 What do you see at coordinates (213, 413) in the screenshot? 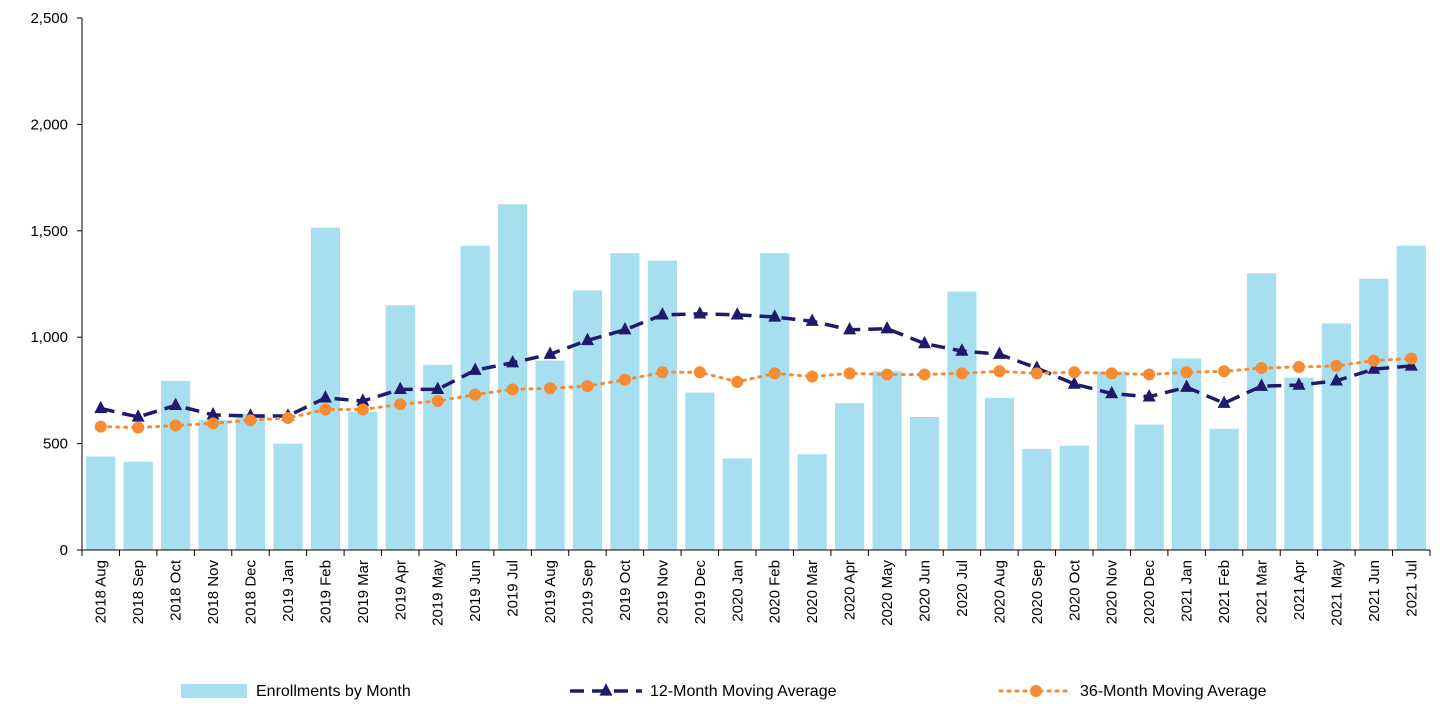
I see `ma12-point-2018-nov` at bounding box center [213, 413].